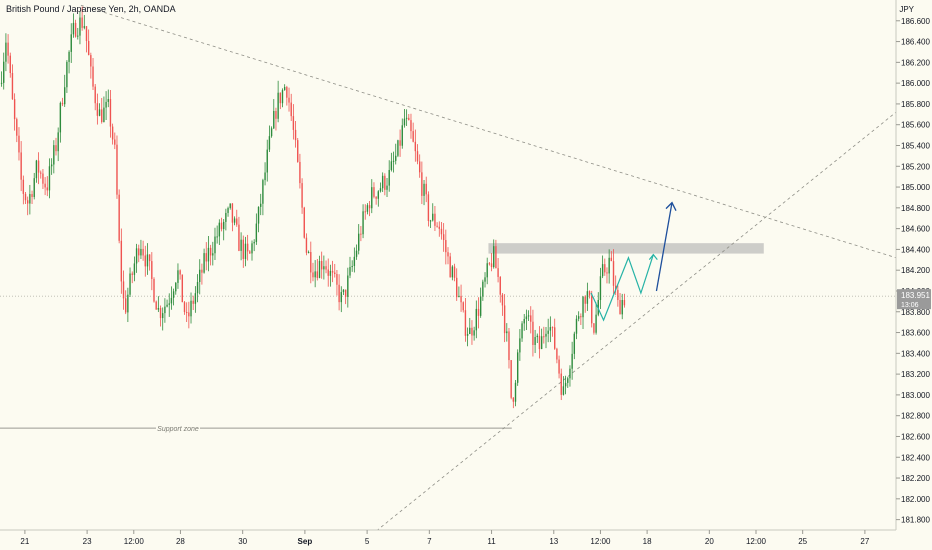 Image resolution: width=932 pixels, height=550 pixels. I want to click on price-tick-label: 183.400, so click(915, 353).